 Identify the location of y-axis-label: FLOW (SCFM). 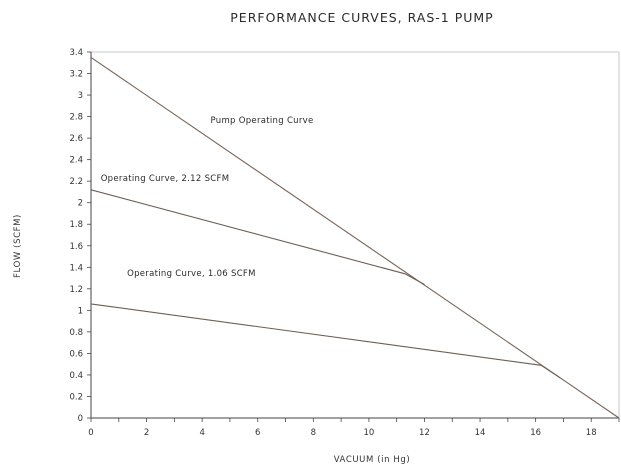
(18, 246).